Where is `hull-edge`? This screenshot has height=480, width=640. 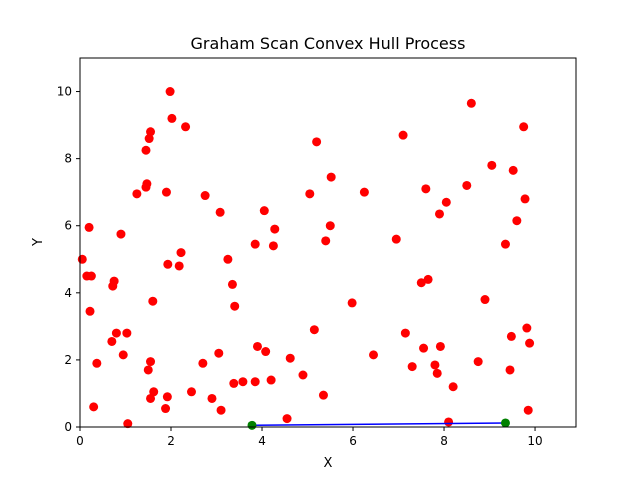
hull-edge is located at coordinates (379, 424).